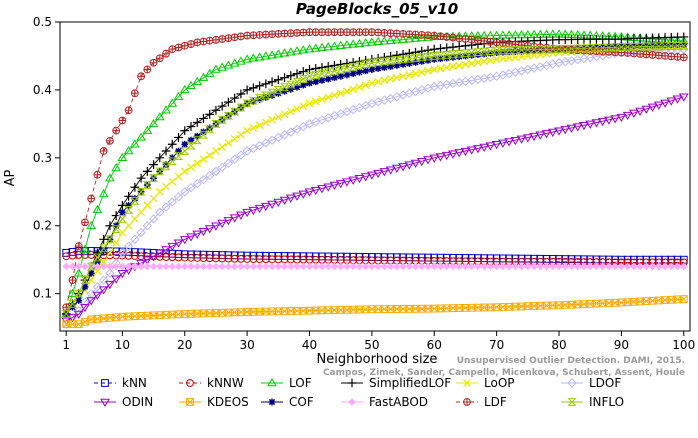 The height and width of the screenshot is (438, 698). I want to click on legend-item-kdeos: KDEOS, so click(214, 402).